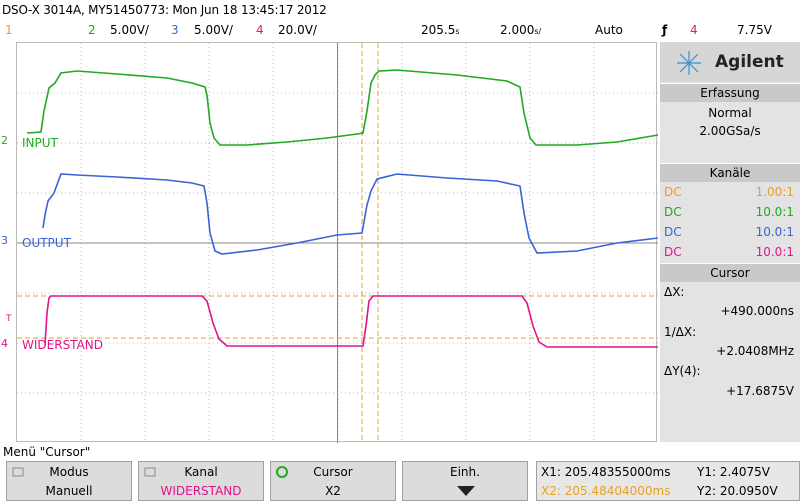 The height and width of the screenshot is (503, 800). I want to click on widerstand-trace, so click(351, 321).